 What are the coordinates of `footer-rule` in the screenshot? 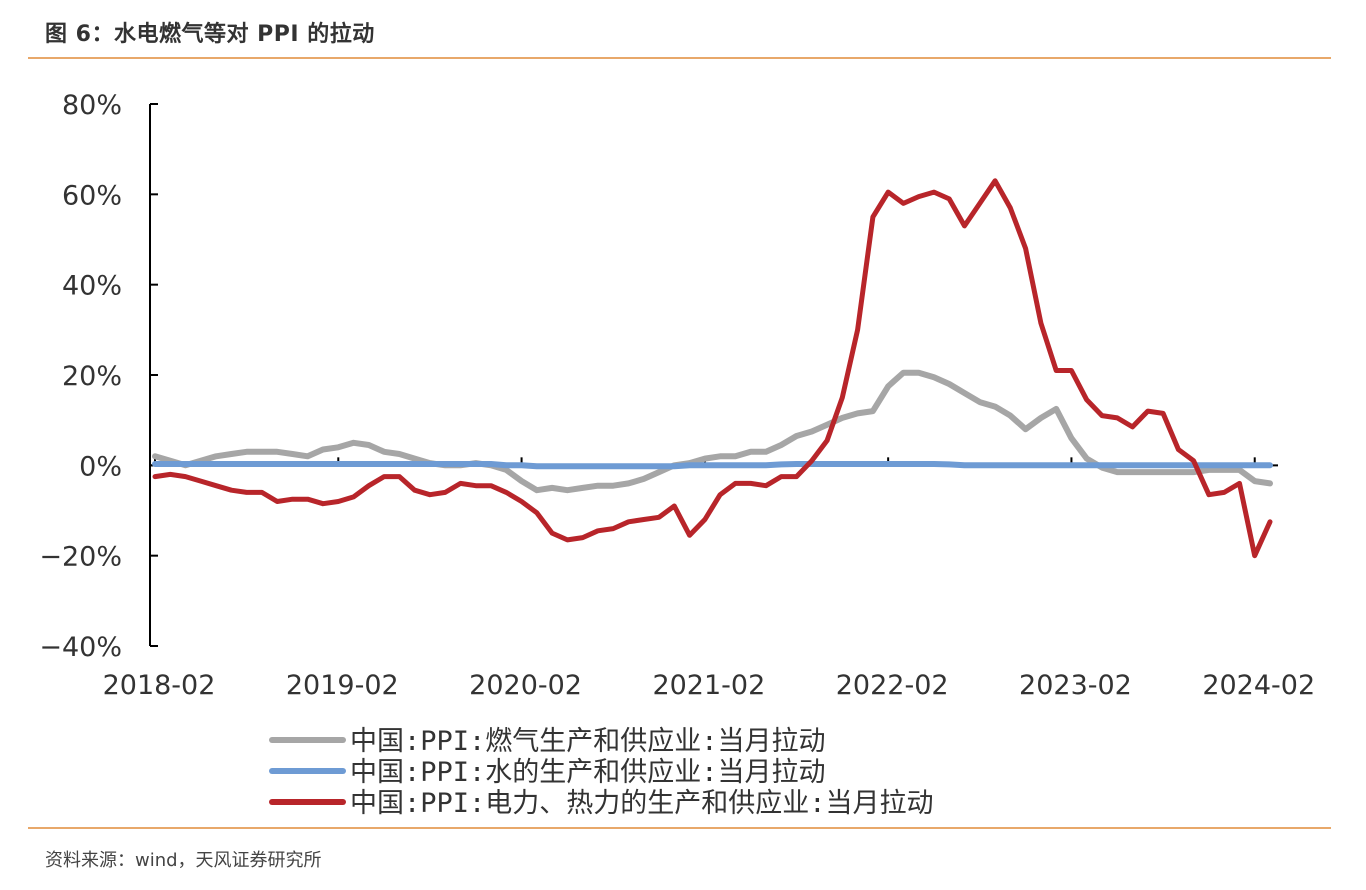 It's located at (679, 828).